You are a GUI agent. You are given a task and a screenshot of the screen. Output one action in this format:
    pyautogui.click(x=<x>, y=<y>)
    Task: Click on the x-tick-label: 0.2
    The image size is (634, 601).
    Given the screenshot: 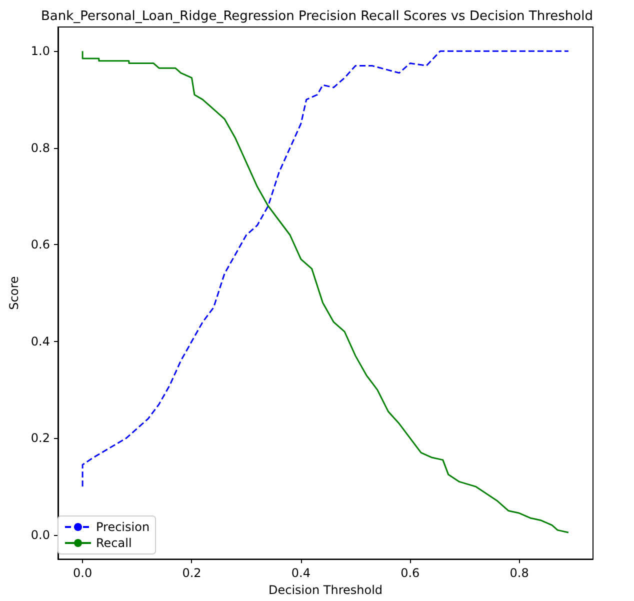 What is the action you would take?
    pyautogui.click(x=192, y=573)
    